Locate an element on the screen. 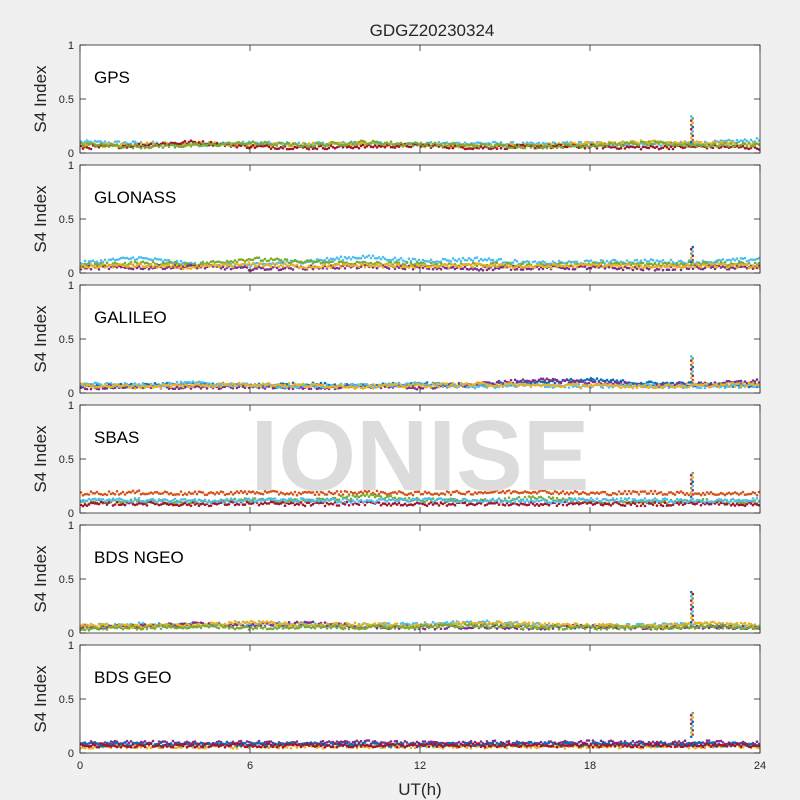  y-tick-label: 0.5 is located at coordinates (66, 220).